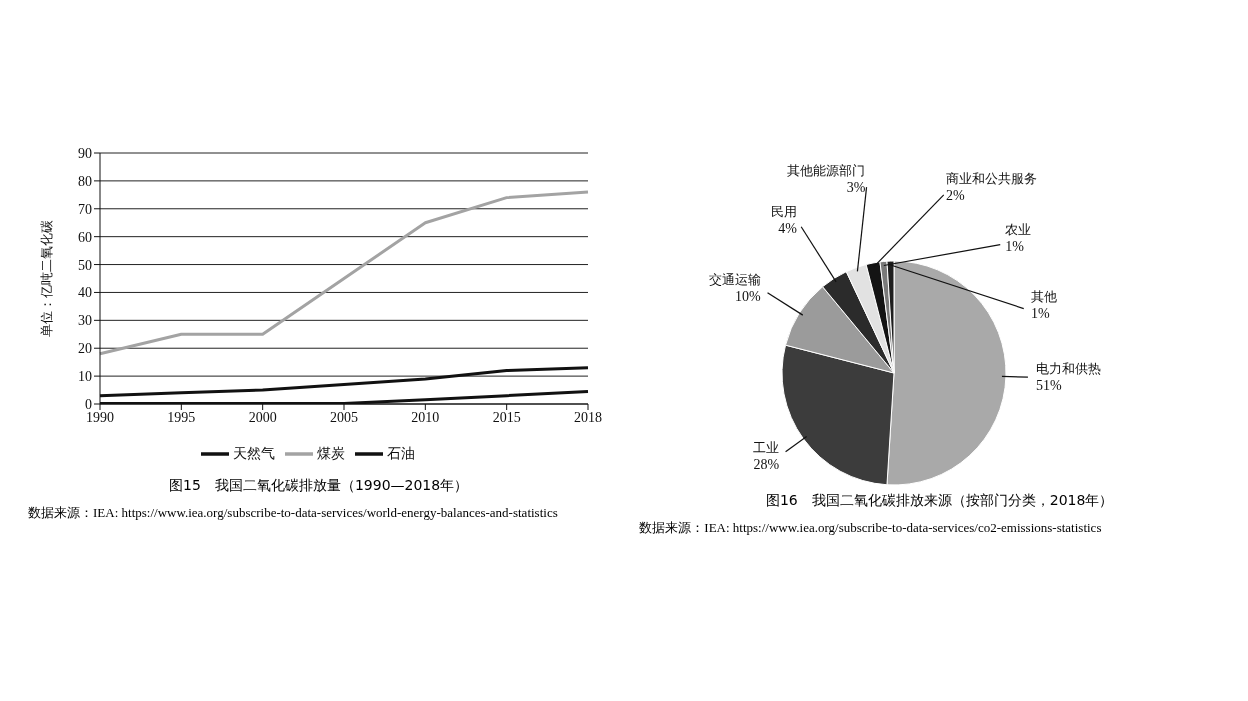 The width and height of the screenshot is (1248, 701). What do you see at coordinates (85, 321) in the screenshot?
I see `y-tick-label: 30` at bounding box center [85, 321].